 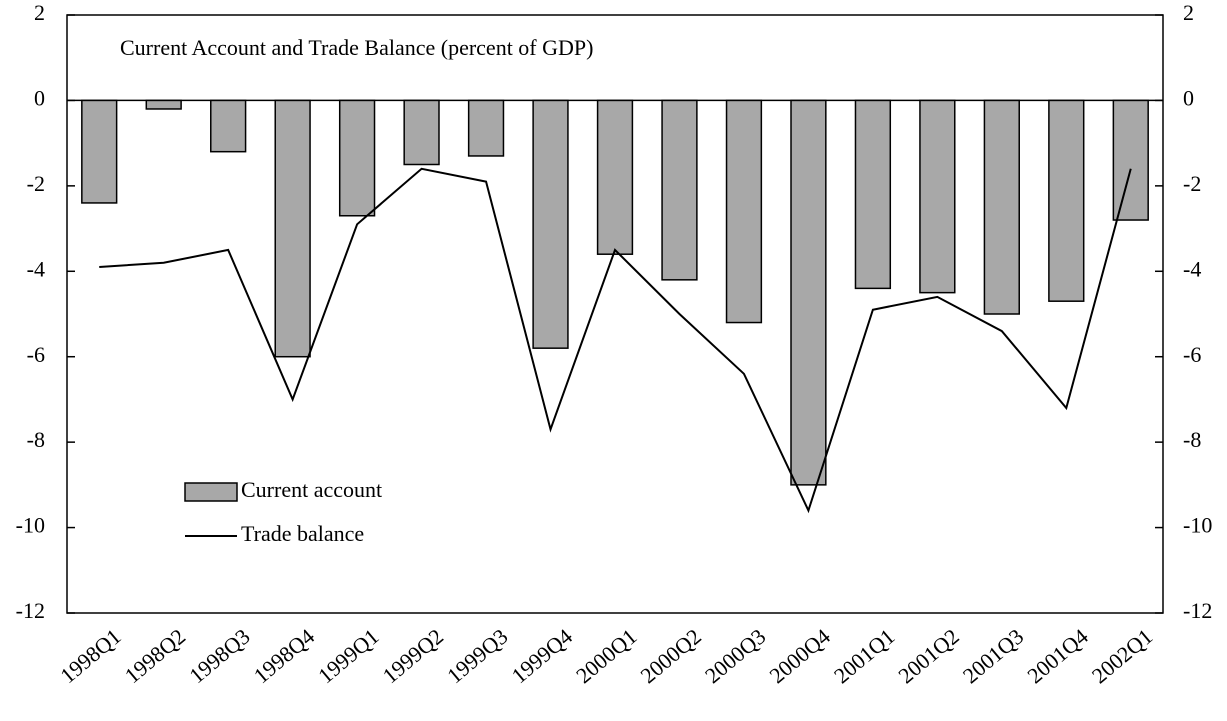 What do you see at coordinates (211, 492) in the screenshot?
I see `legend-swatch` at bounding box center [211, 492].